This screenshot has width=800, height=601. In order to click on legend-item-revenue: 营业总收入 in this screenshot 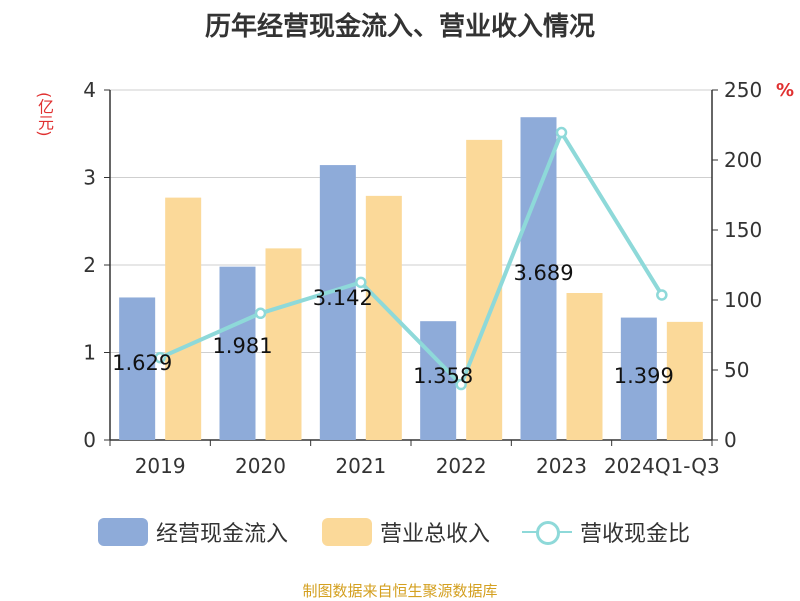, I will do `click(406, 532)`.